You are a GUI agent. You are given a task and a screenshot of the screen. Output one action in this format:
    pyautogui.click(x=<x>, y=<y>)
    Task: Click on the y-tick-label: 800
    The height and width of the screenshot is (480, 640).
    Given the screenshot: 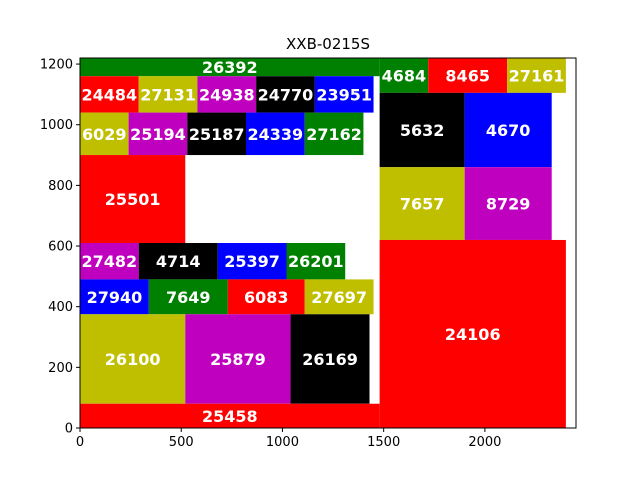 What is the action you would take?
    pyautogui.click(x=60, y=186)
    